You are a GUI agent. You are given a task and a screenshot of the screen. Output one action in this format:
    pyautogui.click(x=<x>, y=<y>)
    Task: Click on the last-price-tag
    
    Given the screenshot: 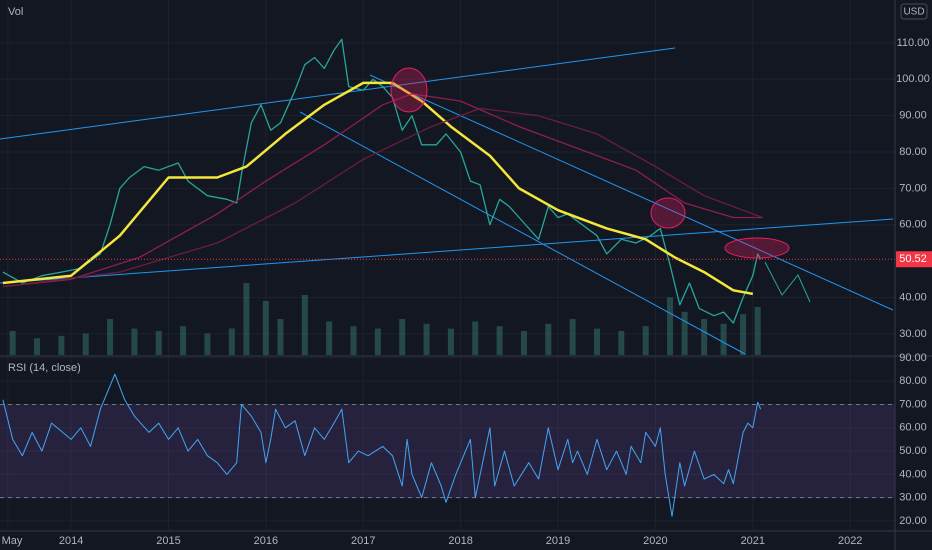 What is the action you would take?
    pyautogui.click(x=914, y=259)
    